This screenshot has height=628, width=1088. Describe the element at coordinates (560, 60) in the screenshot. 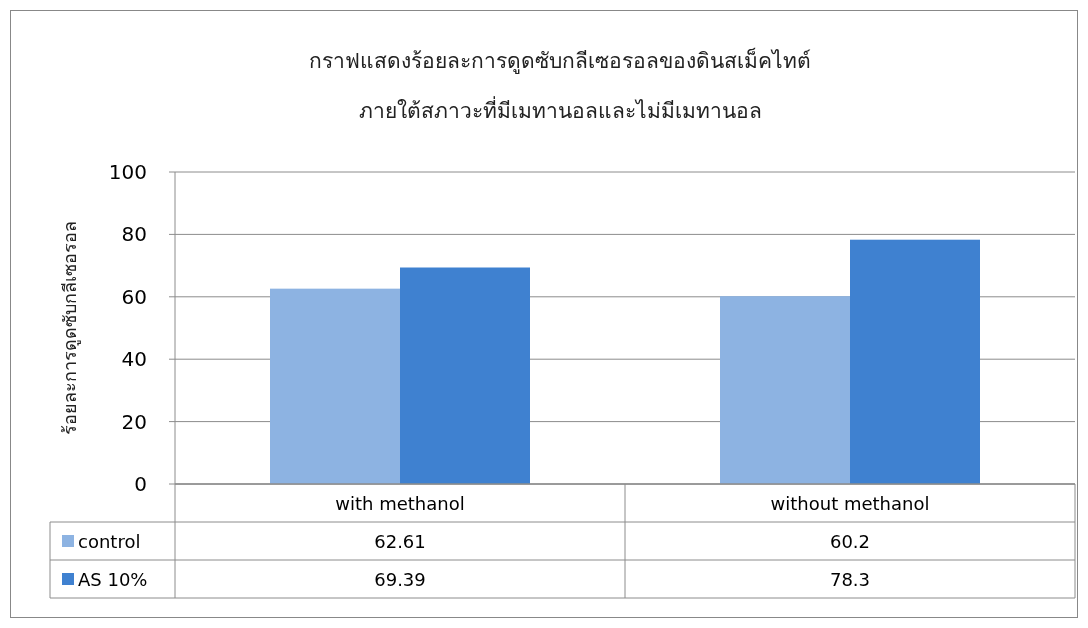

I see `chart-title: กราฟแสดงร้อยละการดูดซับกลีเซอรอลของดินสเม็คไทต์` at that location.